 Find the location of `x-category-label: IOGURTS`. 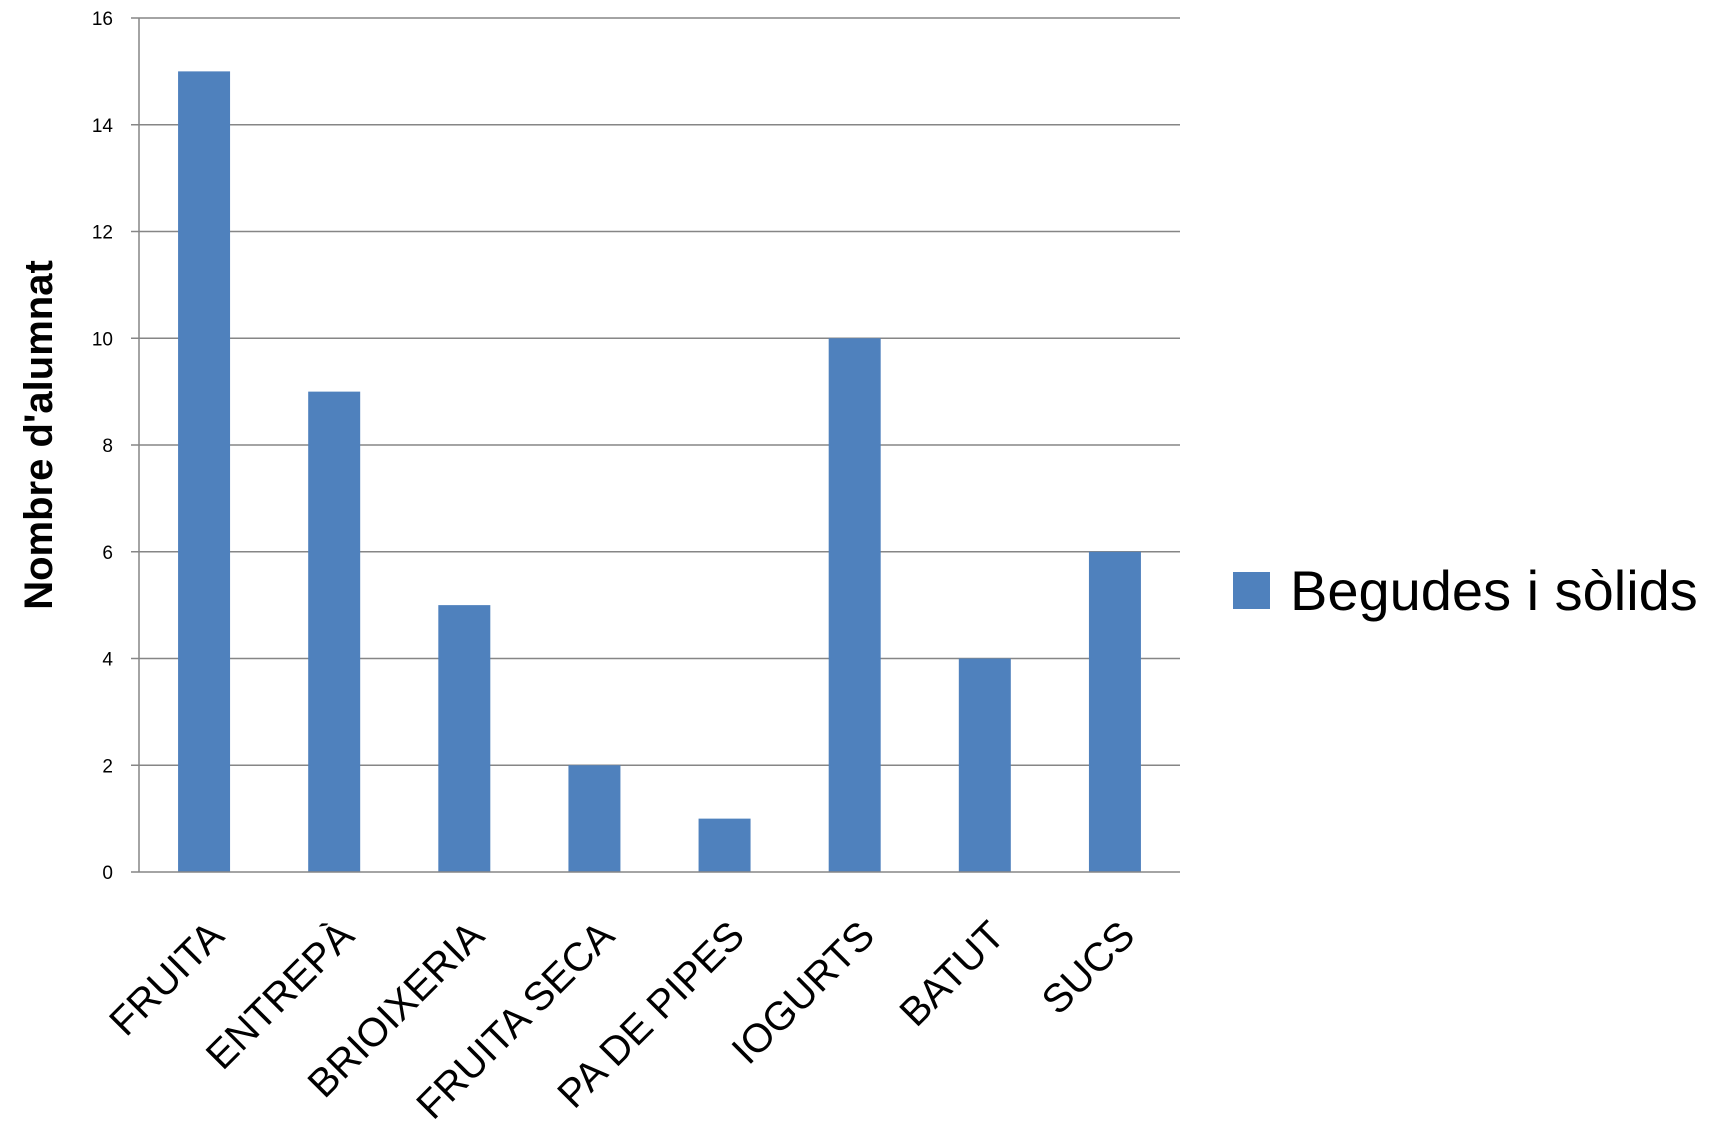

x-category-label: IOGURTS is located at coordinates (803, 992).